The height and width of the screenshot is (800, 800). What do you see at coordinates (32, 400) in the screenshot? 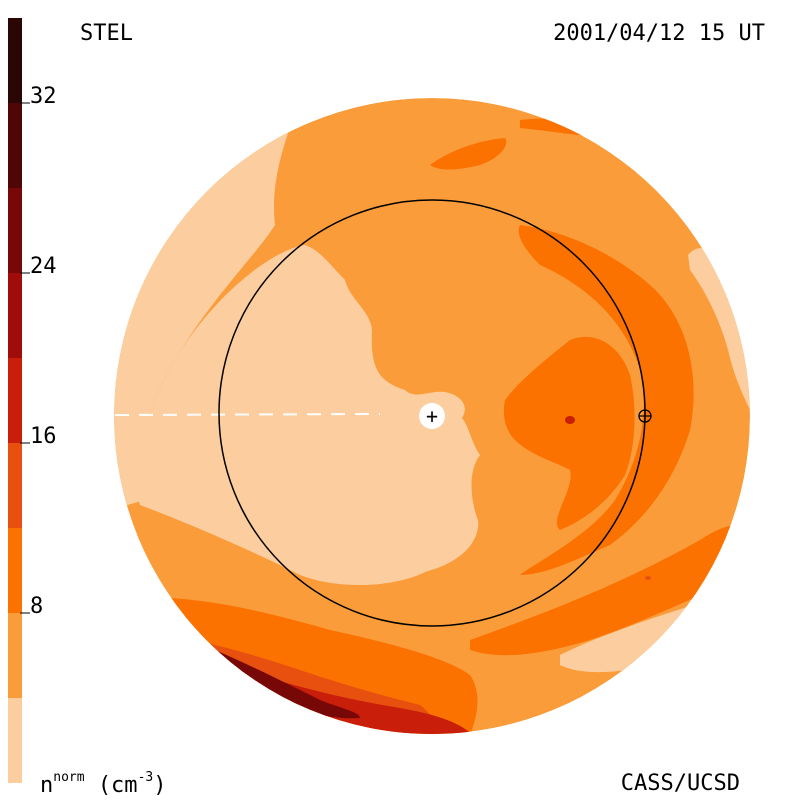
I see `colorbar: 32 24 16 8` at bounding box center [32, 400].